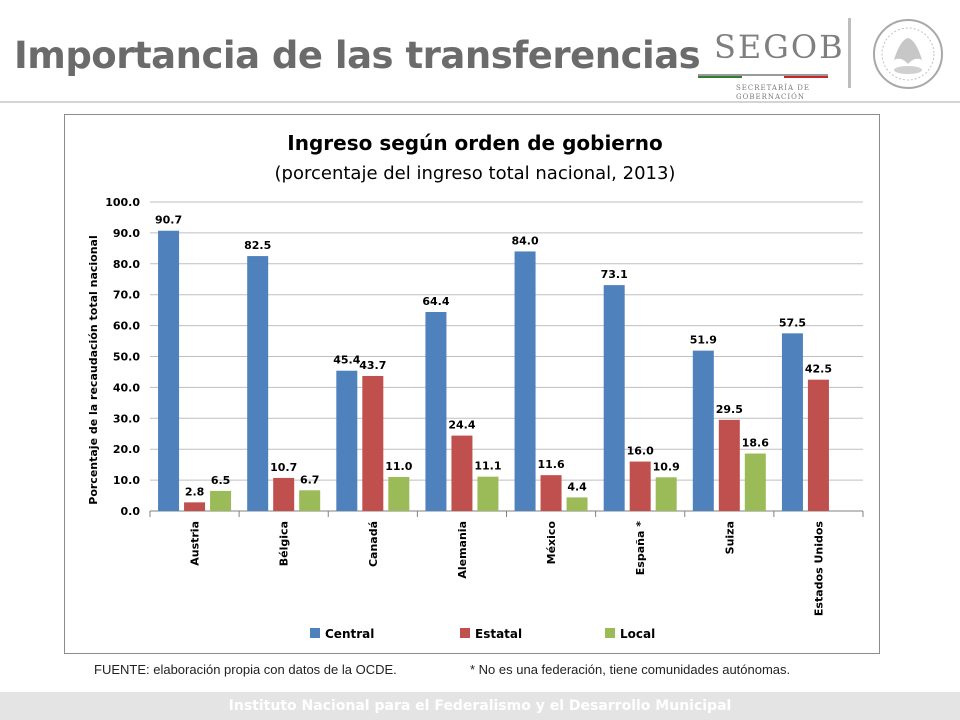 This screenshot has width=960, height=720. What do you see at coordinates (818, 569) in the screenshot?
I see `x-category-label: Estados Unidos` at bounding box center [818, 569].